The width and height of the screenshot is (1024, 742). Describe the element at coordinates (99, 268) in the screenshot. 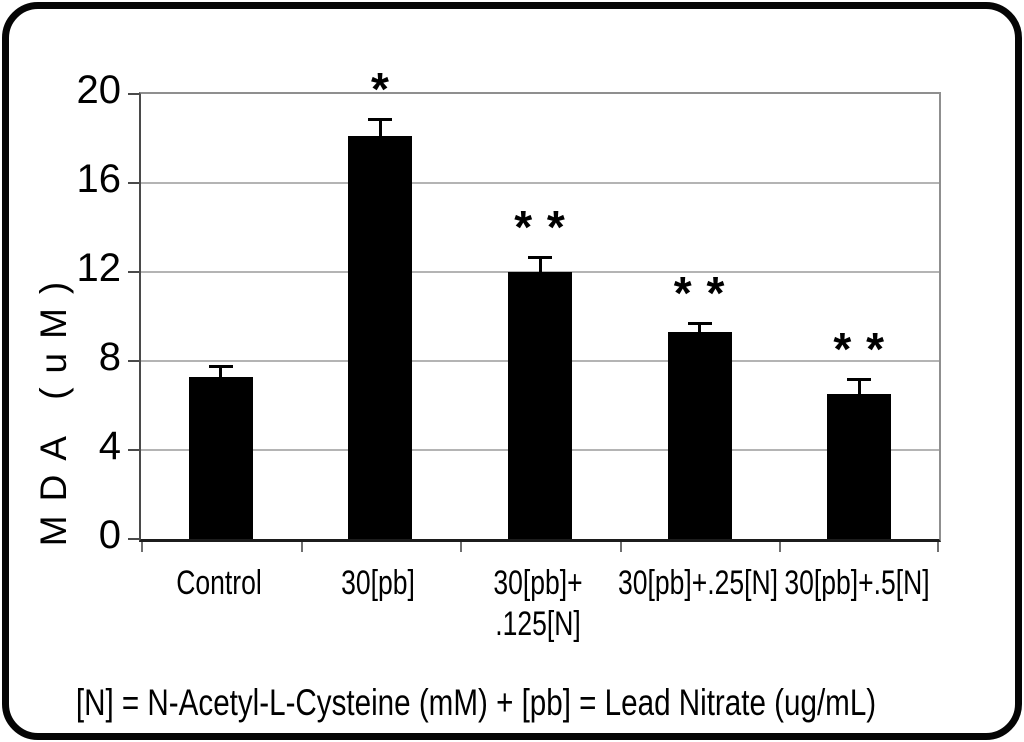

I see `y-tick-label-12: 12` at that location.